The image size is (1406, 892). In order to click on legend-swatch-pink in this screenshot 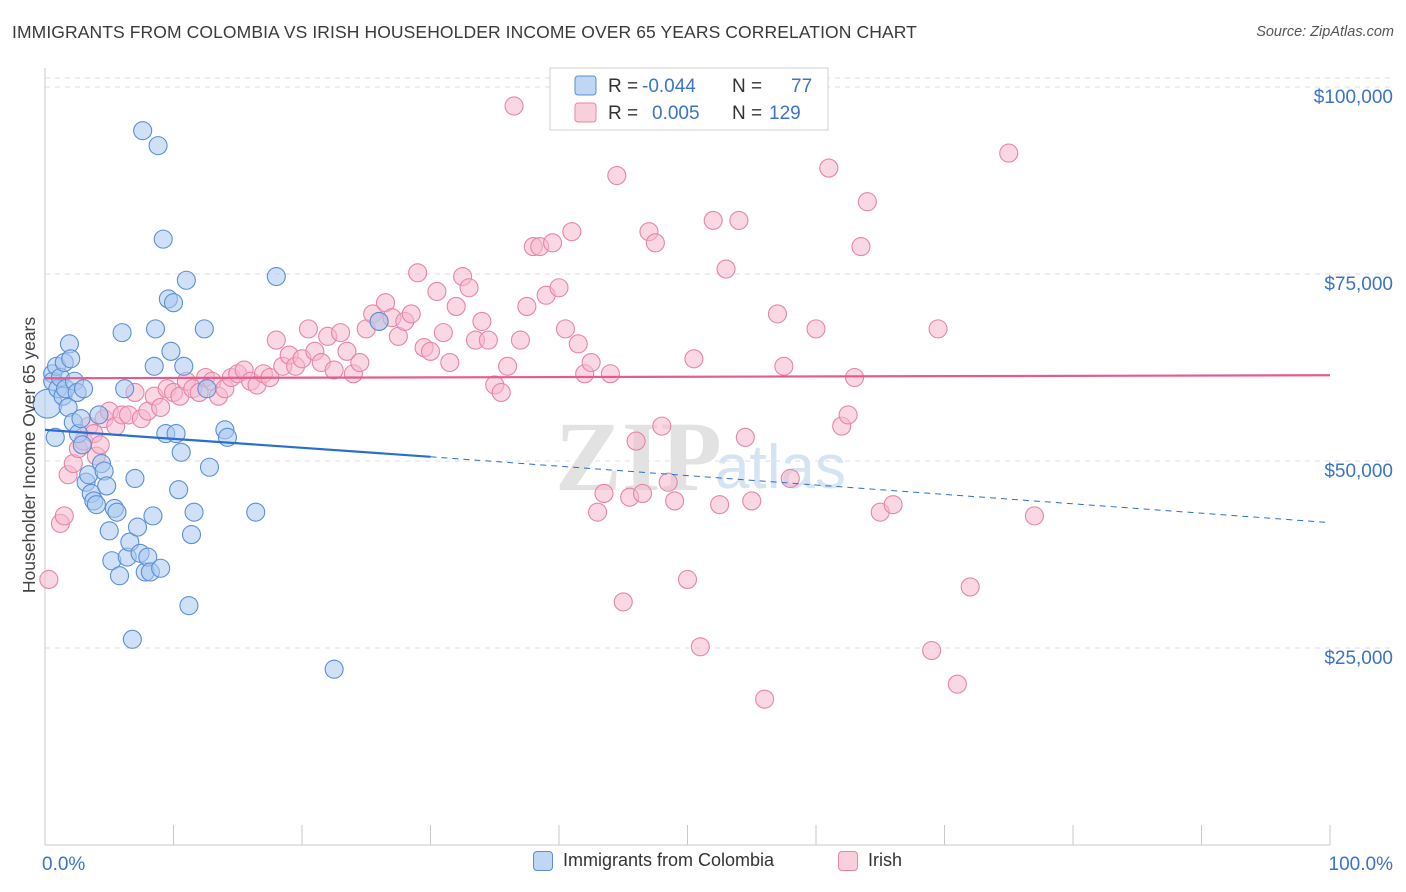, I will do `click(848, 860)`.